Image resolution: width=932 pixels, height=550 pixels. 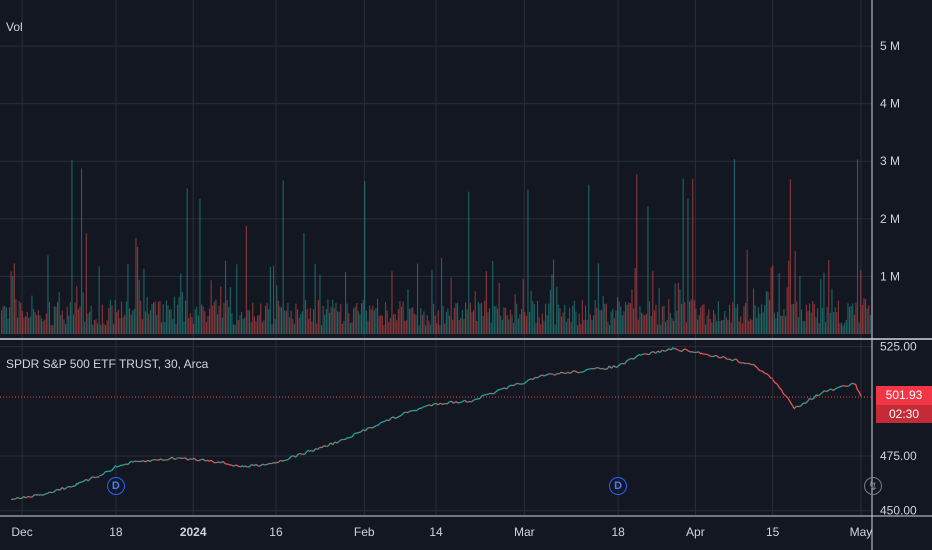 What do you see at coordinates (873, 486) in the screenshot?
I see `lightning-icon: ↯` at bounding box center [873, 486].